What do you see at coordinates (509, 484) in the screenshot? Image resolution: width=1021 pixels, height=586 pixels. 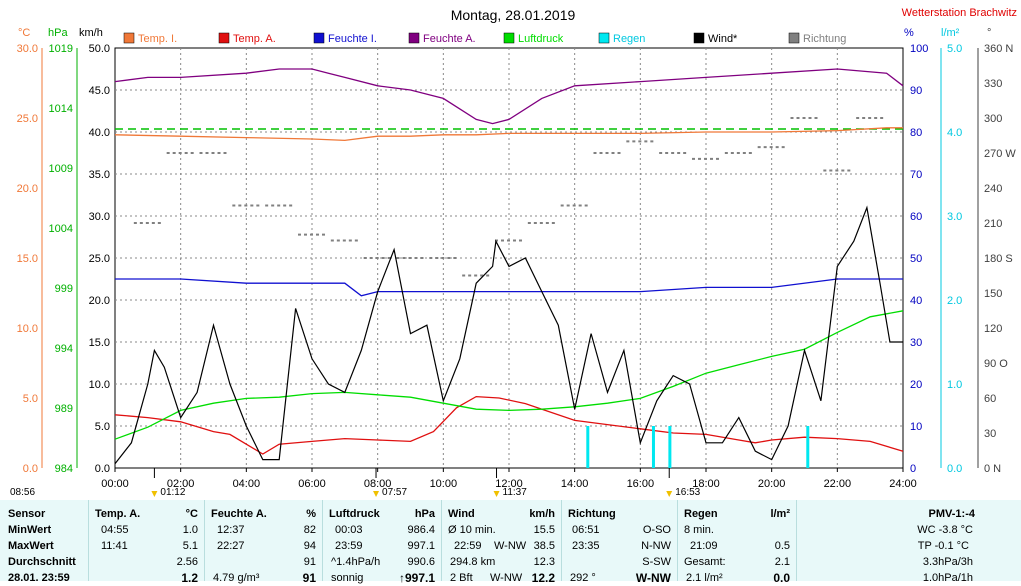 I see `x-tick-label-6: 12:00` at bounding box center [509, 484].